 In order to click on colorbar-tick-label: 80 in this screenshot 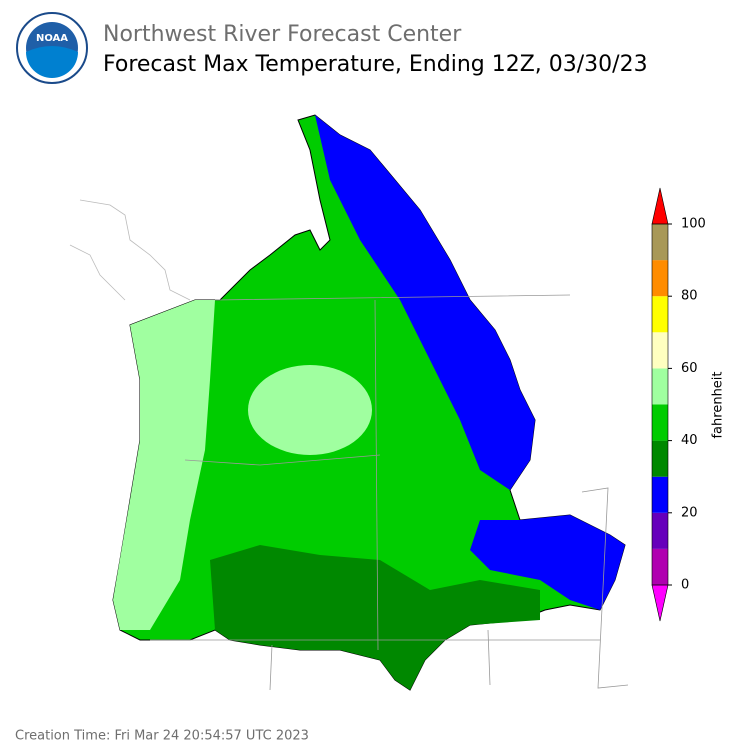, I will do `click(689, 296)`.